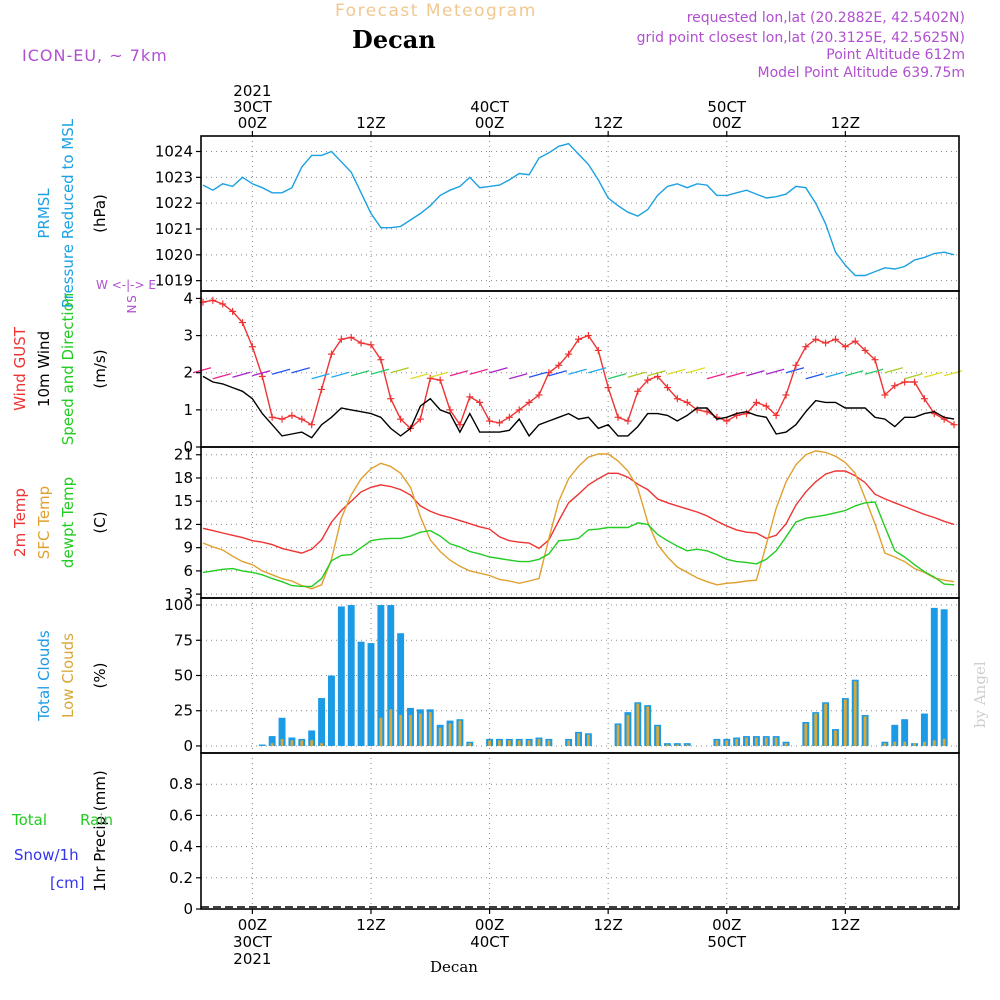 Image resolution: width=1000 pixels, height=1000 pixels. Describe the element at coordinates (68, 369) in the screenshot. I see `ylabel-wind: Speed and Direction` at that location.